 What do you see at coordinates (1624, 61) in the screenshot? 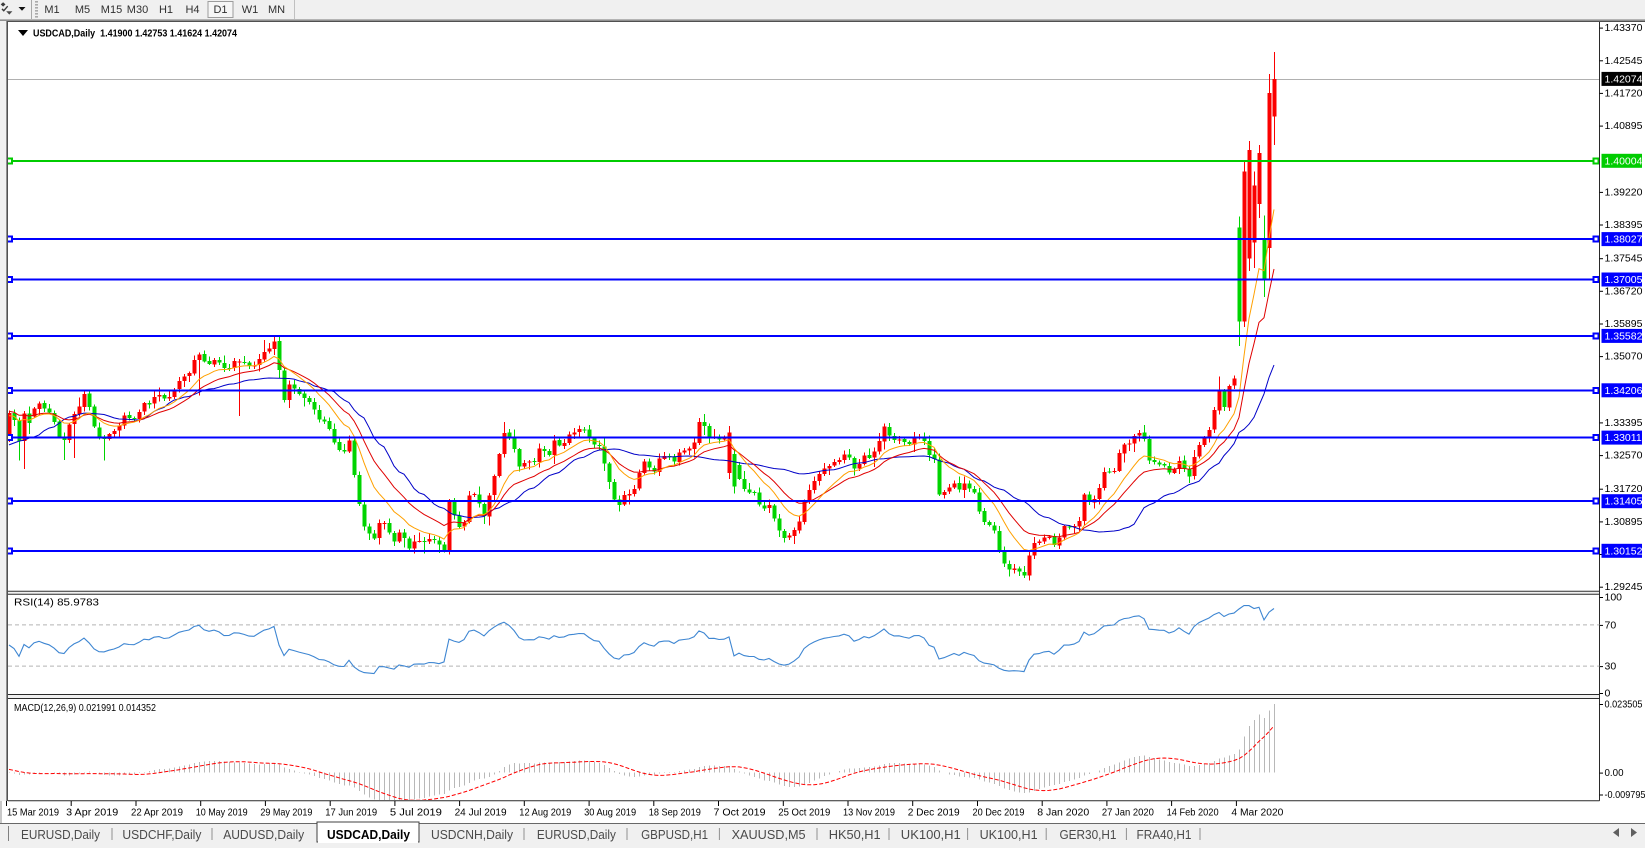
I see `svg-text: 1.42545` at bounding box center [1624, 61].